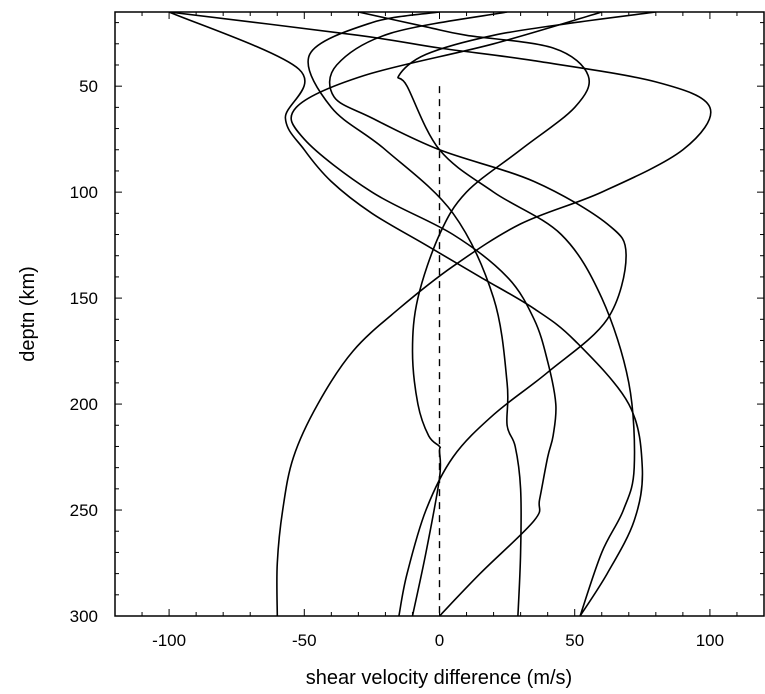 The height and width of the screenshot is (694, 765). I want to click on y-tick-label: 50, so click(88, 86).